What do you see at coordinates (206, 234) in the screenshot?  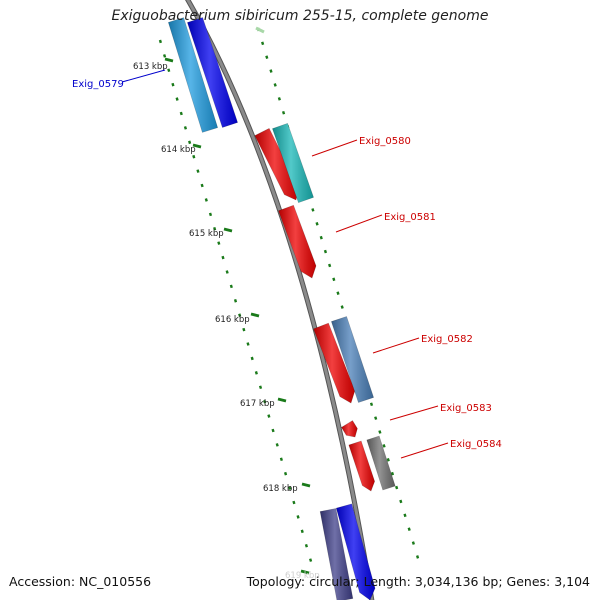 I see `tick-label: 615 kbp` at bounding box center [206, 234].